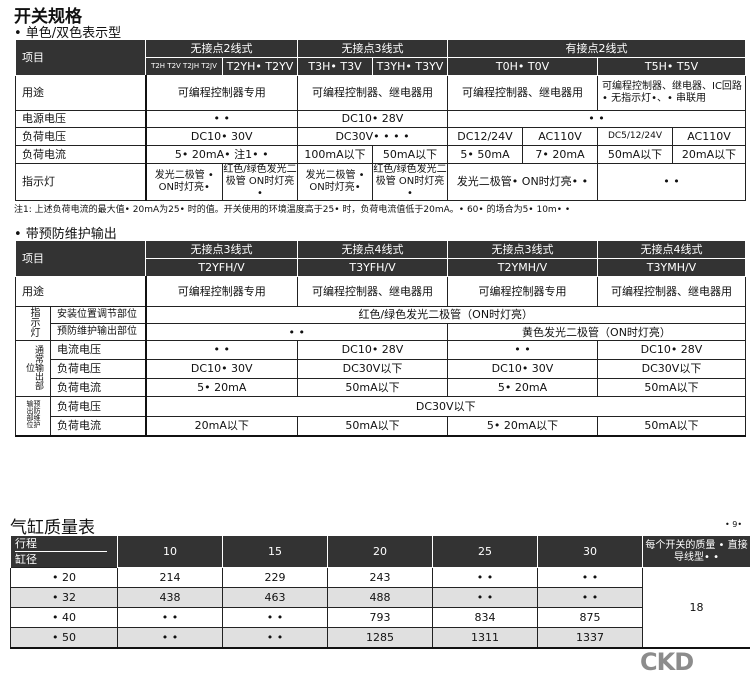  I want to click on table-row: 用途 可编程控制器专用 可编程控制器、继电器用 可编程控制器专用 可编程控制器、继电器用, so click(380, 291).